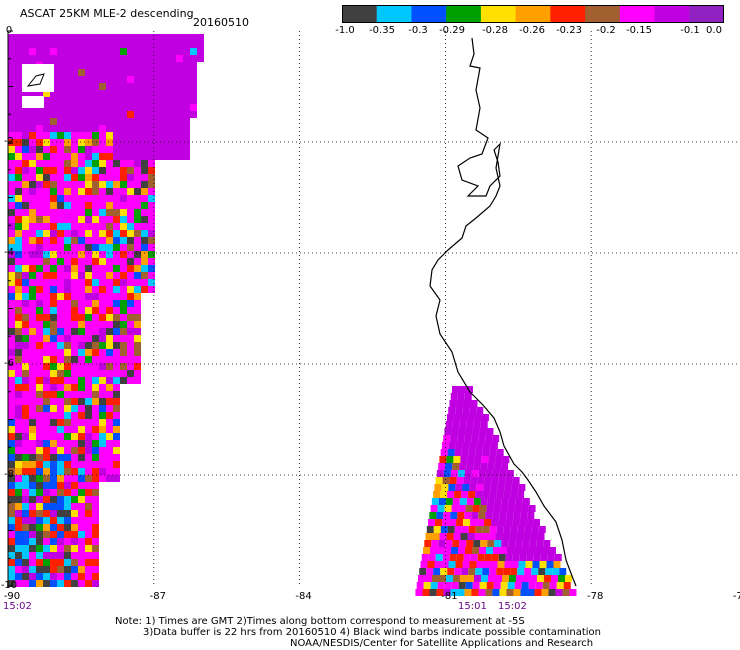 The image size is (740, 650). I want to click on colorbar-label: -0.29, so click(452, 30).